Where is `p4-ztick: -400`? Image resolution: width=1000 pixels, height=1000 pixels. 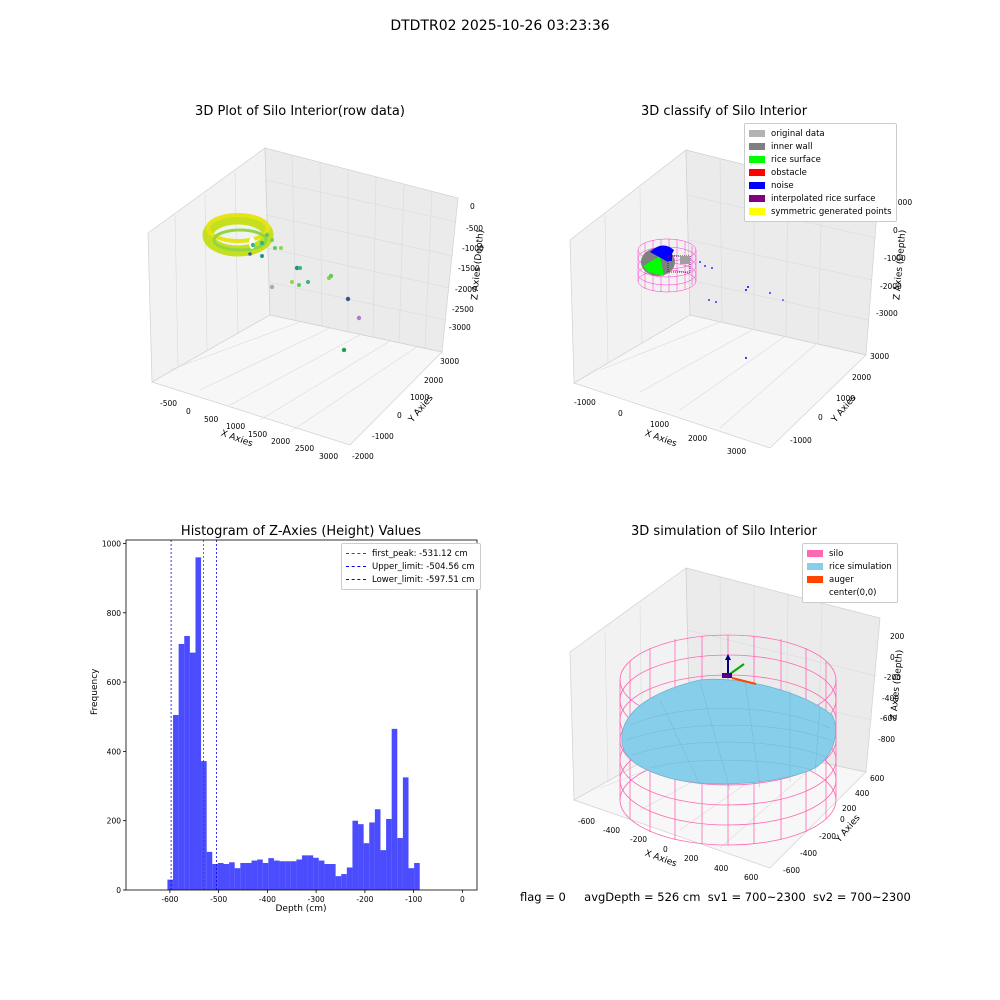 p4-ztick: -400 is located at coordinates (891, 698).